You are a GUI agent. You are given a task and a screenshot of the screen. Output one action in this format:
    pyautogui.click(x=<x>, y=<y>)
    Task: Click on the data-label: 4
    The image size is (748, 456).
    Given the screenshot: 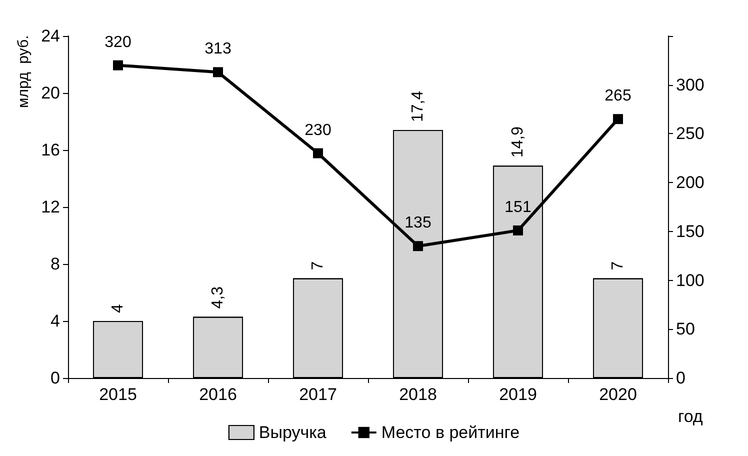 What is the action you would take?
    pyautogui.click(x=118, y=308)
    